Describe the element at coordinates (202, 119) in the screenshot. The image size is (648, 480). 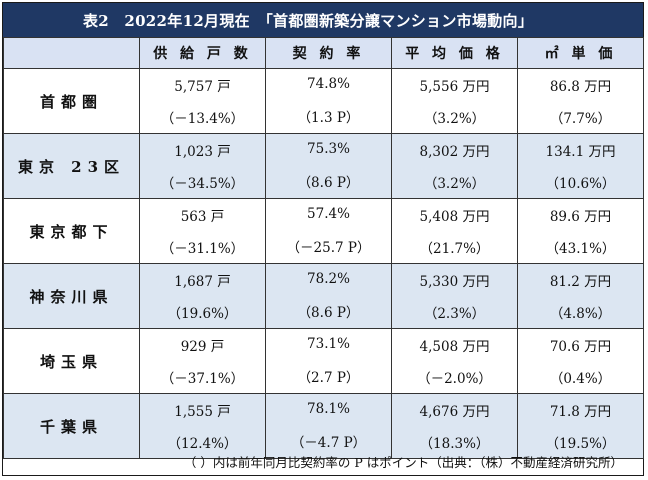
I see `change-text: （－13.4%）` at that location.